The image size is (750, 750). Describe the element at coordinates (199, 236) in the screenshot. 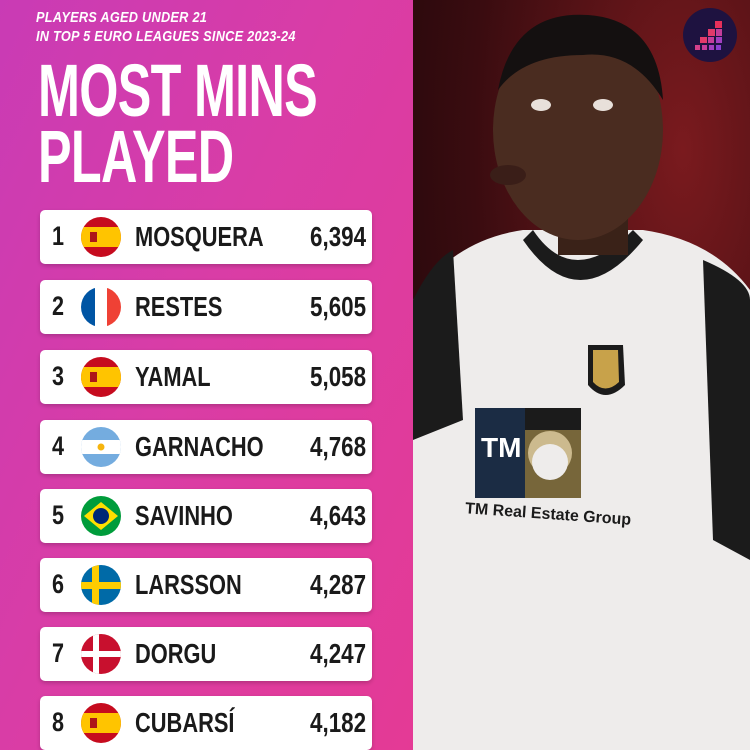

I see `player-name: MOSQUERA` at that location.